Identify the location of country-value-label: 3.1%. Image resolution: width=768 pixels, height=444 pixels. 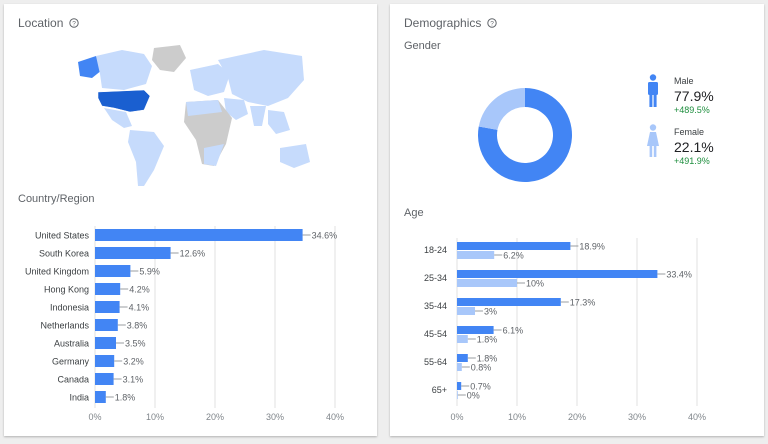
(133, 380).